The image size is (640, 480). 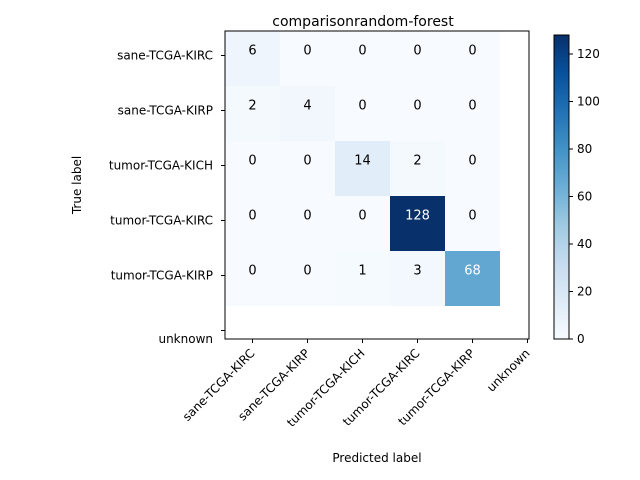 What do you see at coordinates (588, 54) in the screenshot?
I see `colorbar-tick-label: 120` at bounding box center [588, 54].